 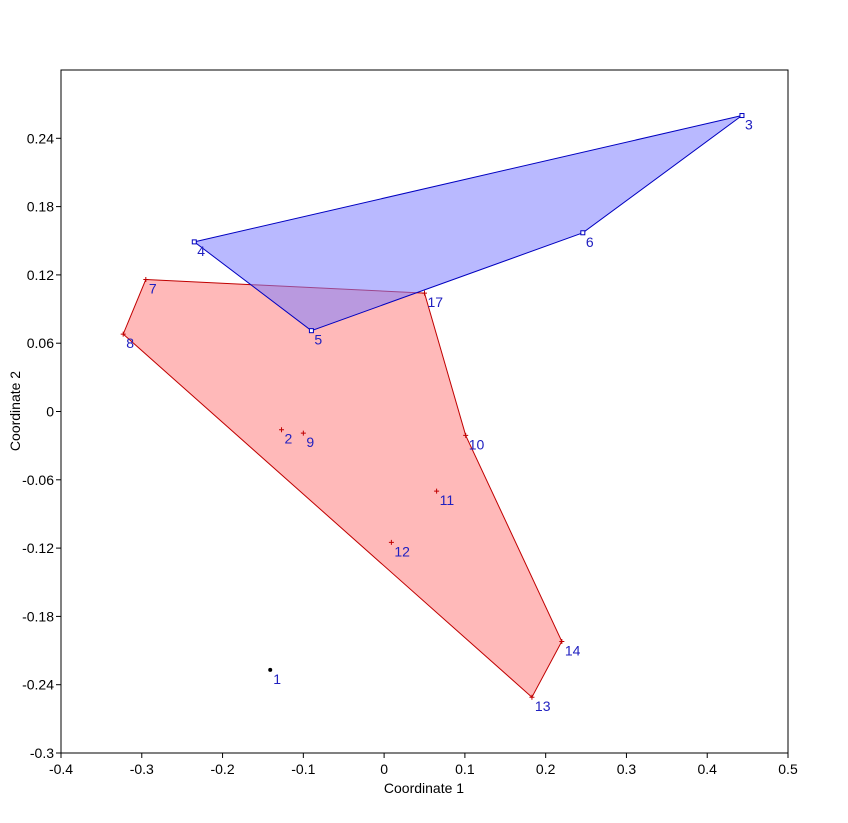 I want to click on y-tick-label: -0.24, so click(x=38, y=685).